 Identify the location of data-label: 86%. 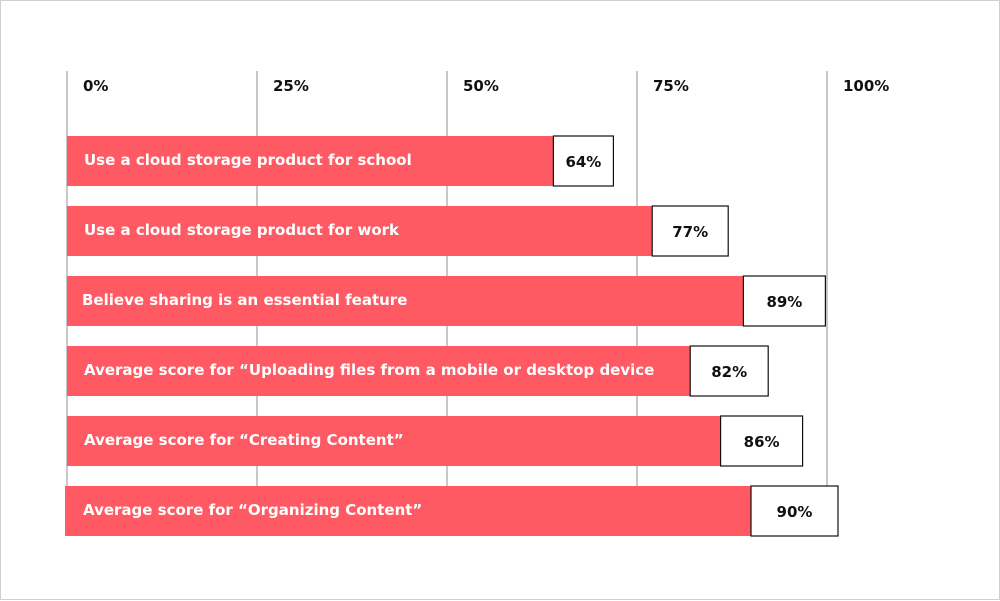
(762, 442).